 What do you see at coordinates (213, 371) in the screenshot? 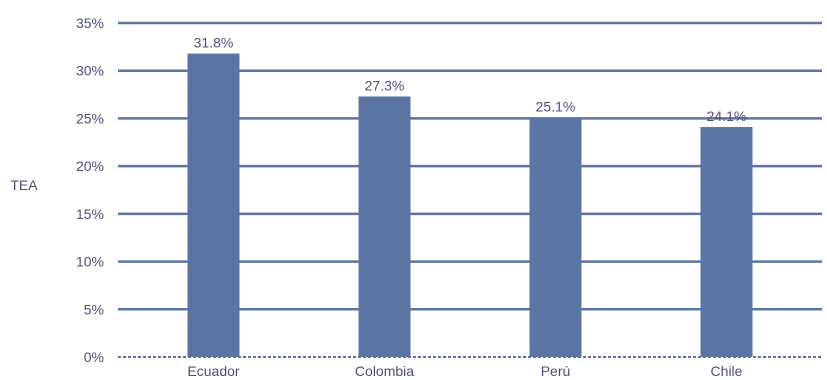
I see `x-category-label: Ecuador` at bounding box center [213, 371].